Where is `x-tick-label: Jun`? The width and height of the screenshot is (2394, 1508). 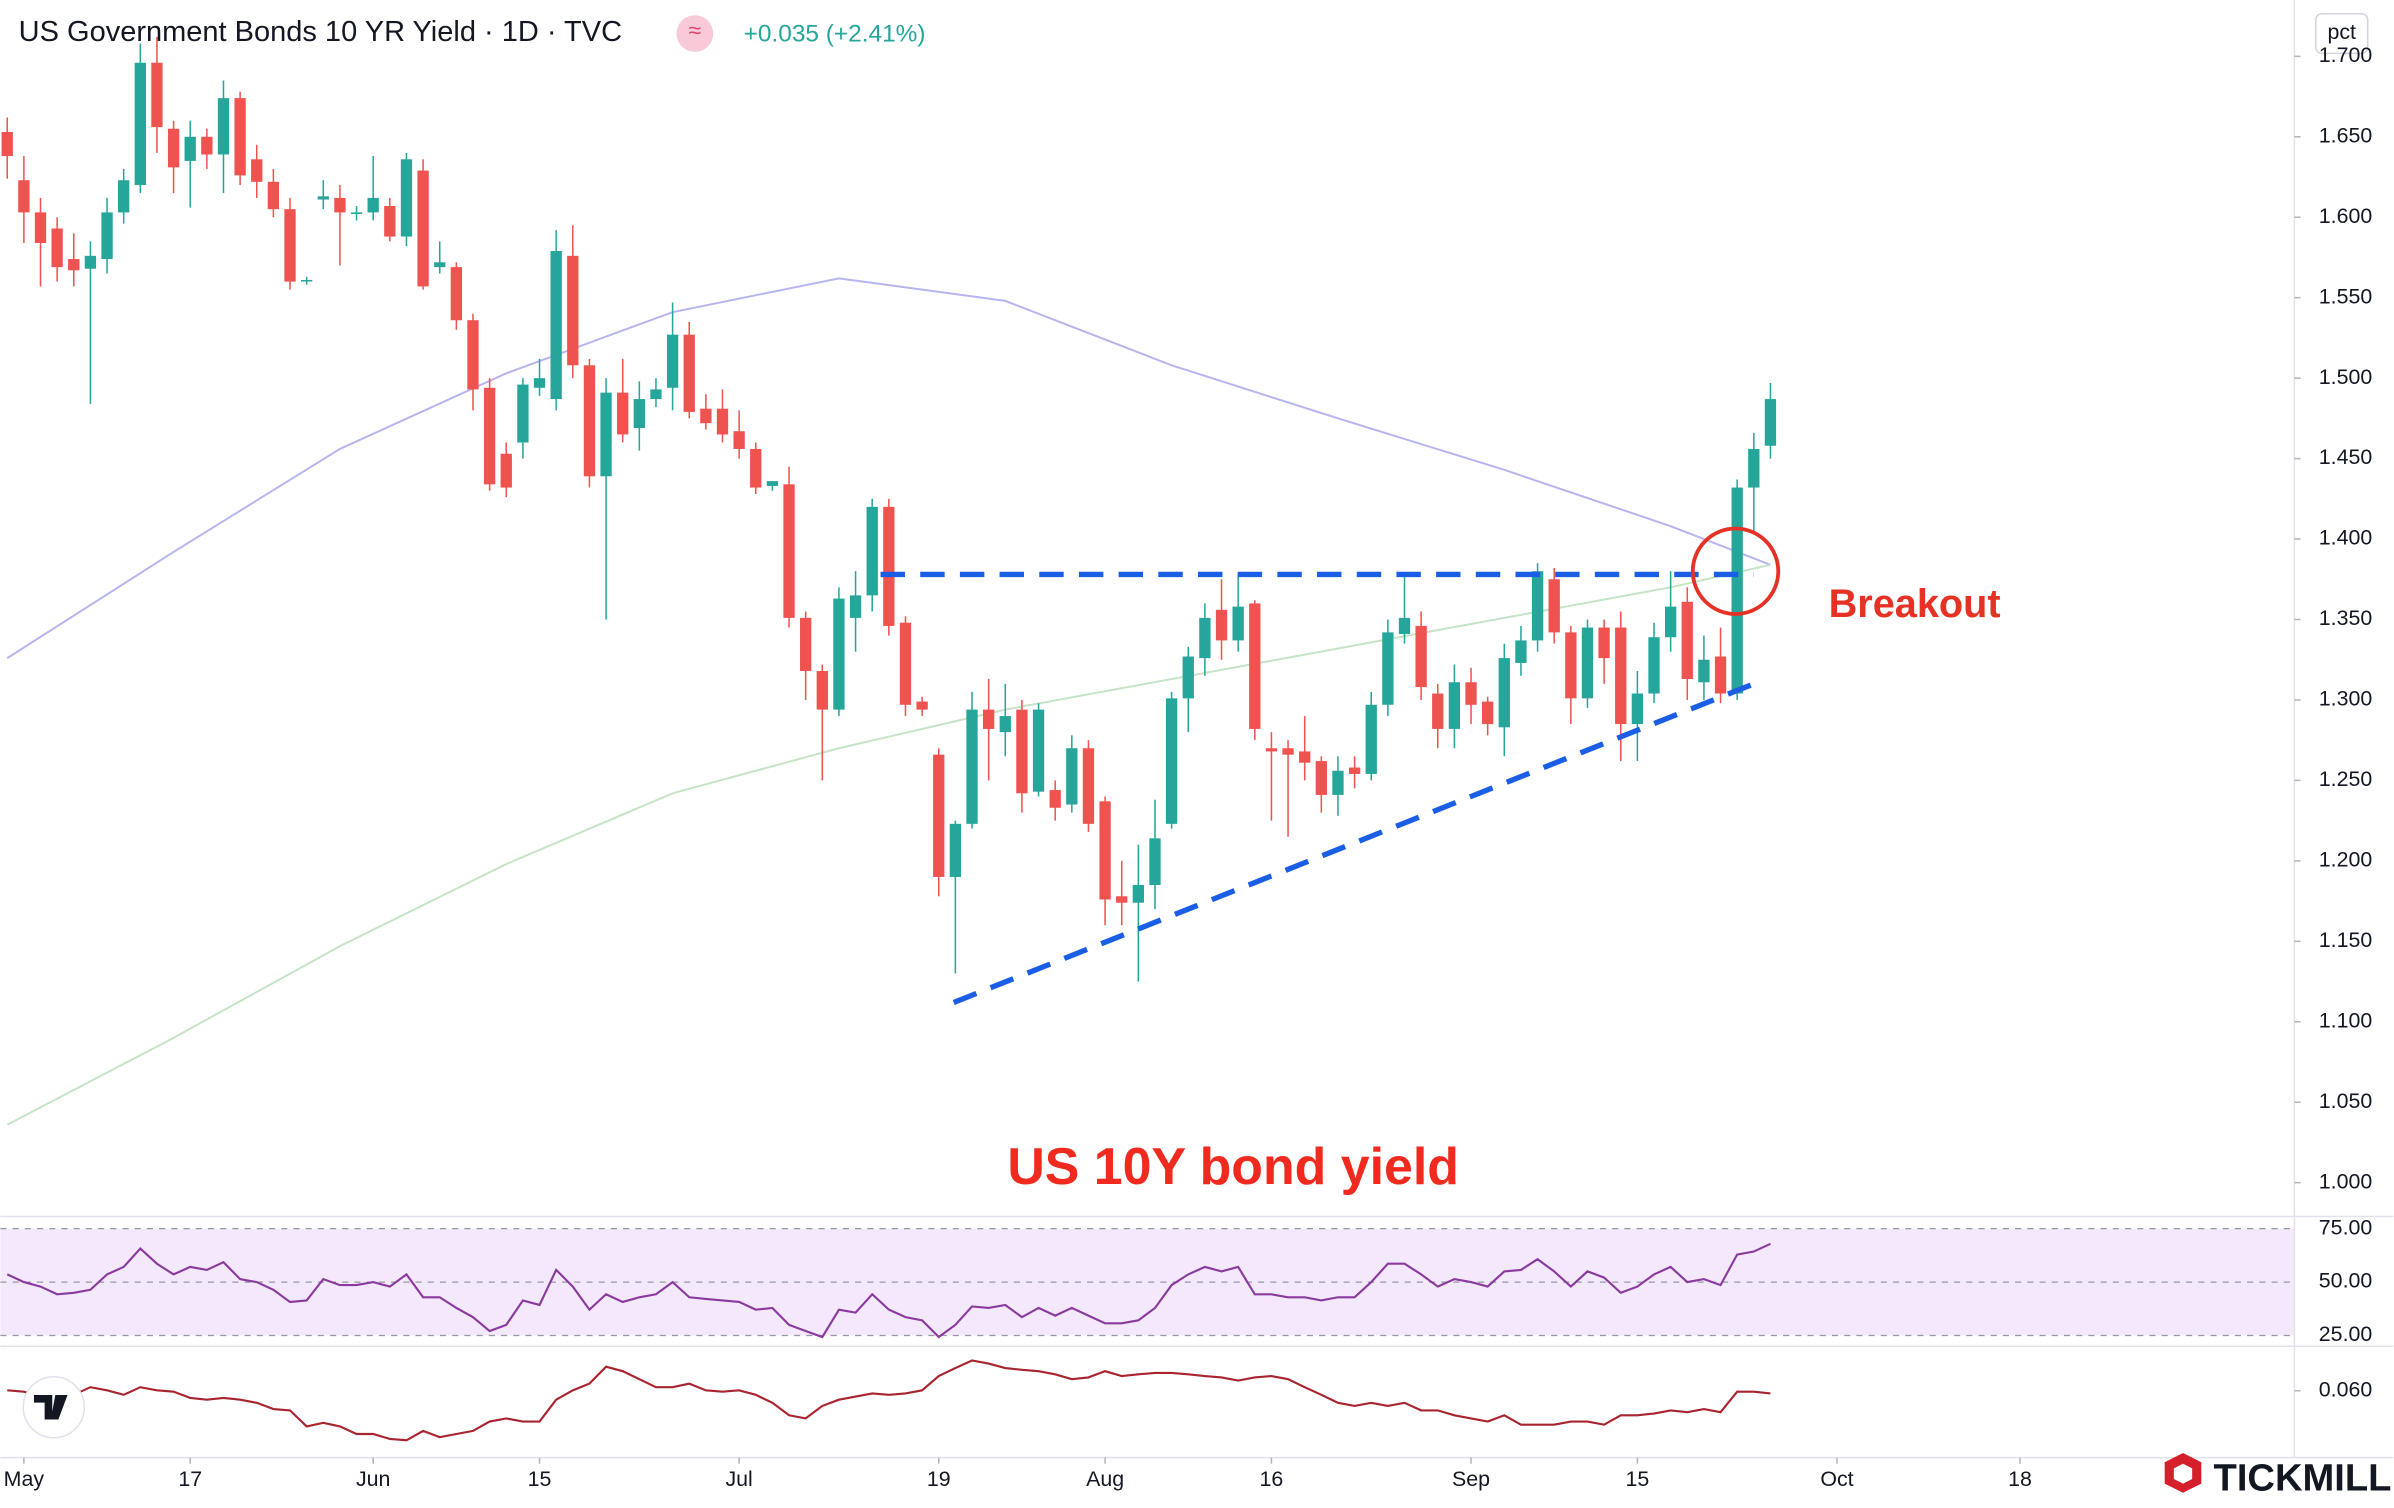
x-tick-label: Jun is located at coordinates (373, 1479).